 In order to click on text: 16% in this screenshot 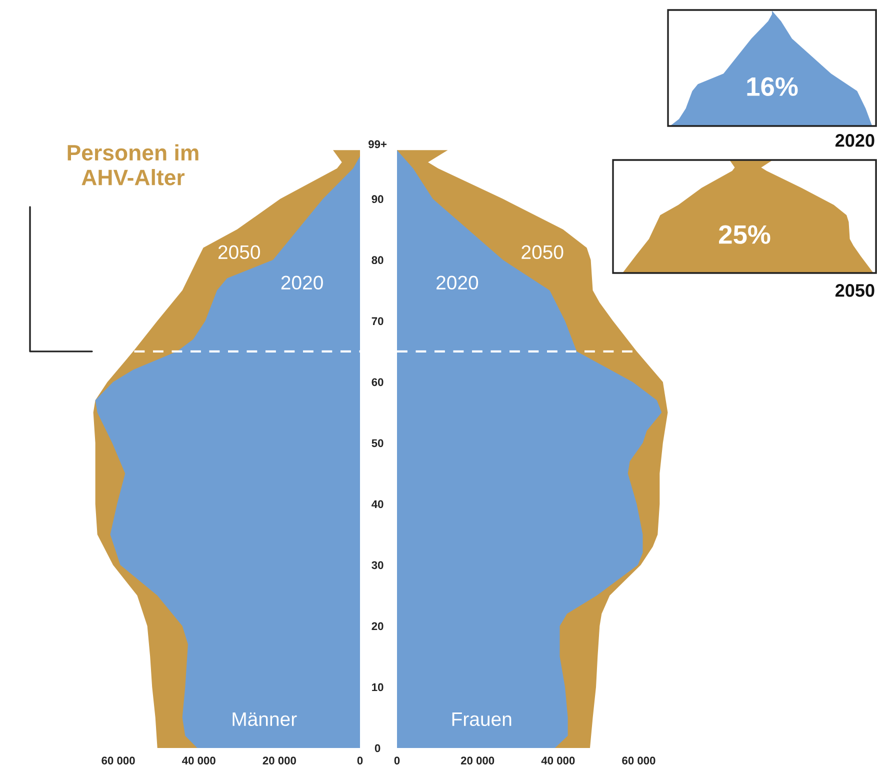, I will do `click(772, 86)`.